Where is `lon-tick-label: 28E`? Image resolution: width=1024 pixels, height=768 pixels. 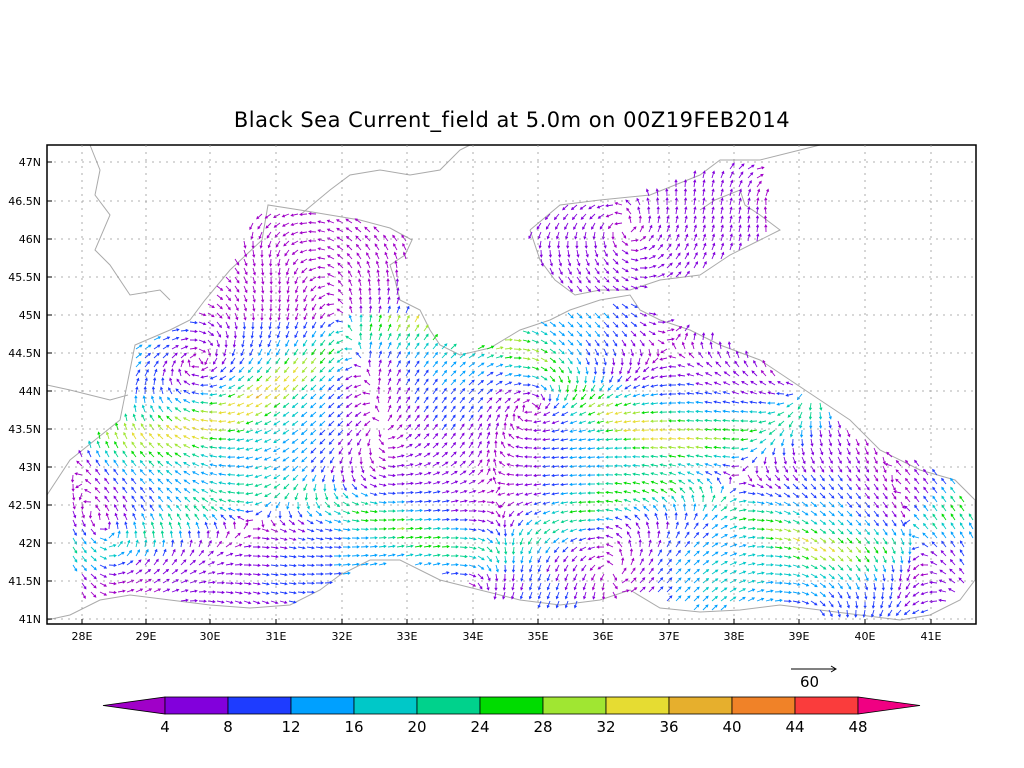 lon-tick-label: 28E is located at coordinates (82, 636).